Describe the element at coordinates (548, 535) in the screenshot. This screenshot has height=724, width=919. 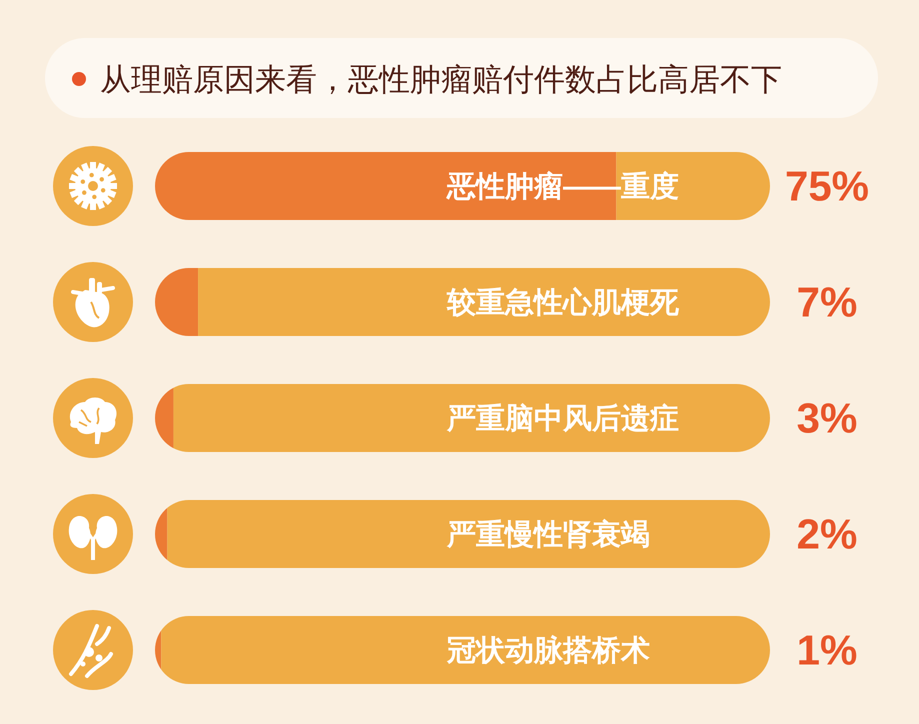
I see `y-tick-label: 严重慢性肾衰竭` at that location.